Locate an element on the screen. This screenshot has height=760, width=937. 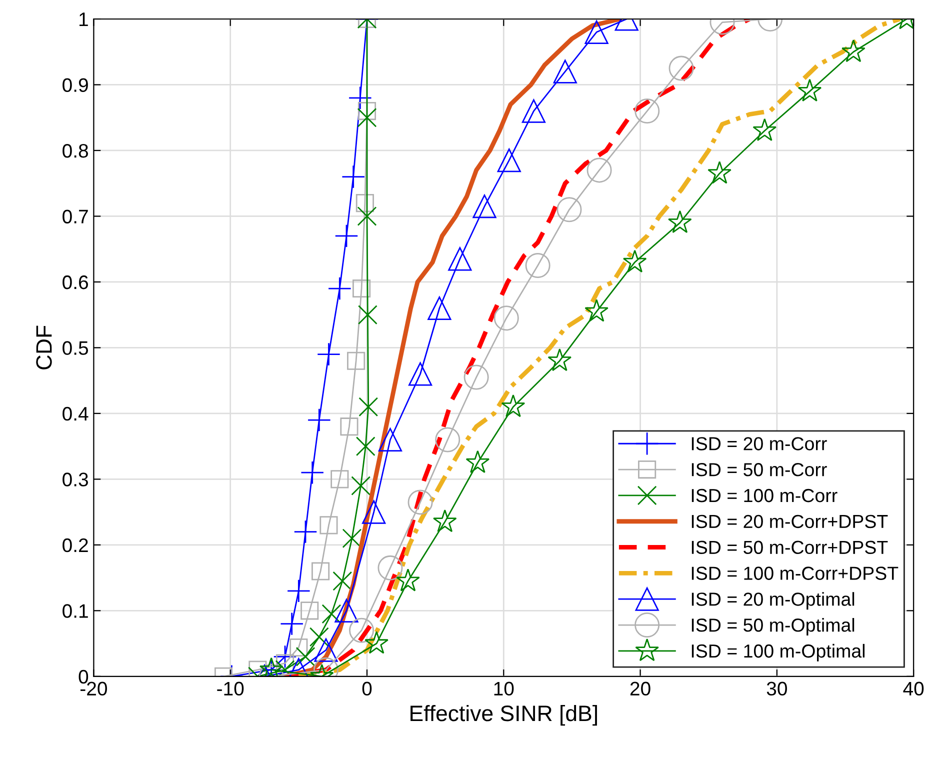
y-tick-label: 0.9 is located at coordinates (75, 85).